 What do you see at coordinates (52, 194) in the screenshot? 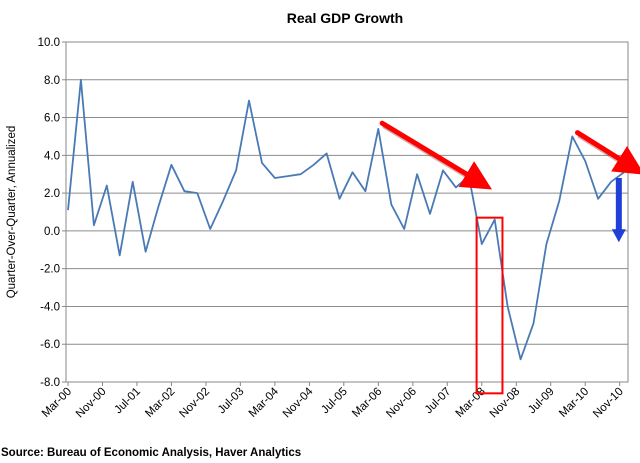
I see `y-tick-label: 2.0` at bounding box center [52, 194].